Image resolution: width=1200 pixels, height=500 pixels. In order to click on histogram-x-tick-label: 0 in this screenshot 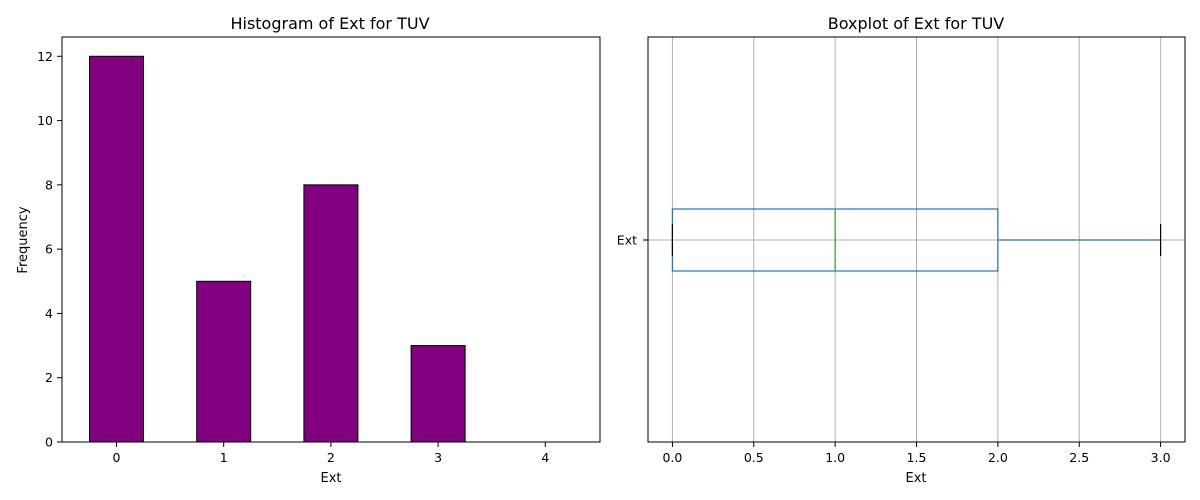, I will do `click(117, 457)`.